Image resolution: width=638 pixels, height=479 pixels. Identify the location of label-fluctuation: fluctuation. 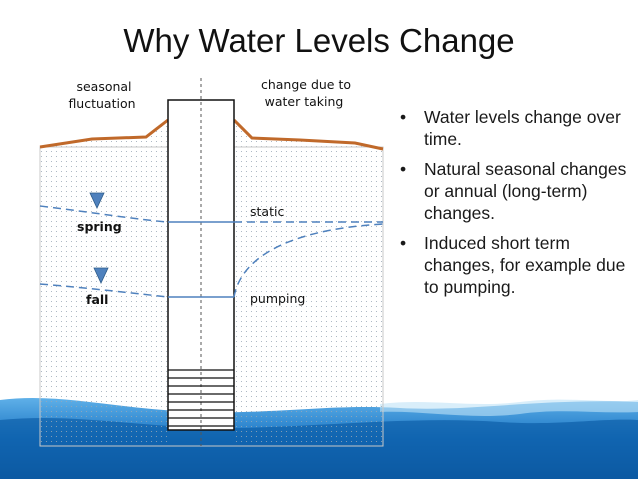
(101, 103).